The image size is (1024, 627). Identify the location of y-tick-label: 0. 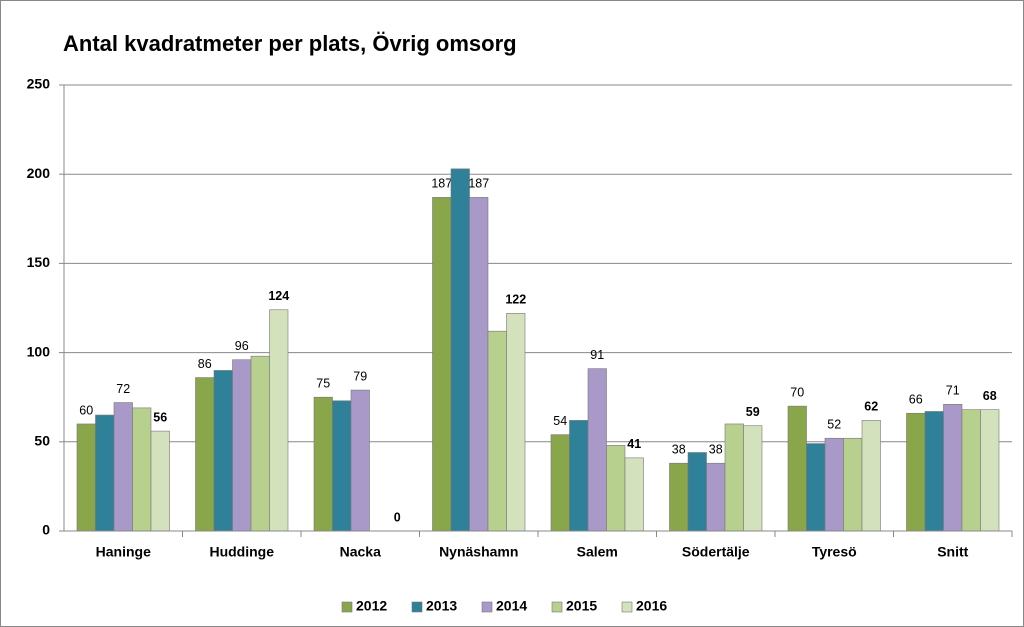
(46, 530).